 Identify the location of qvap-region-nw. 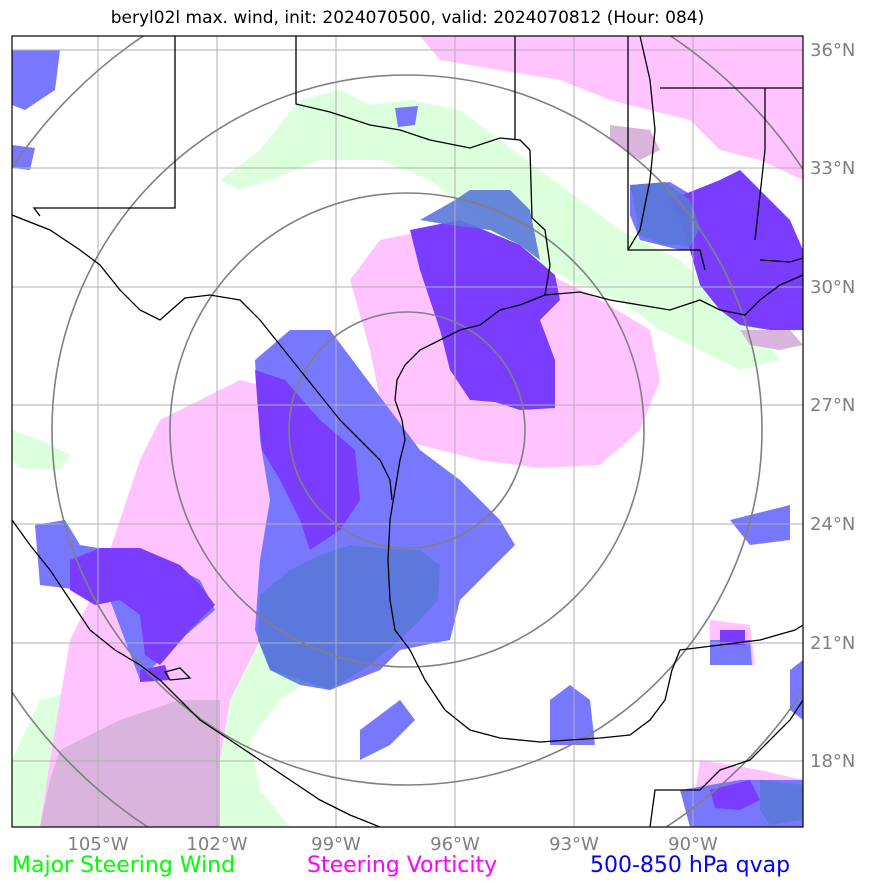
(36, 80).